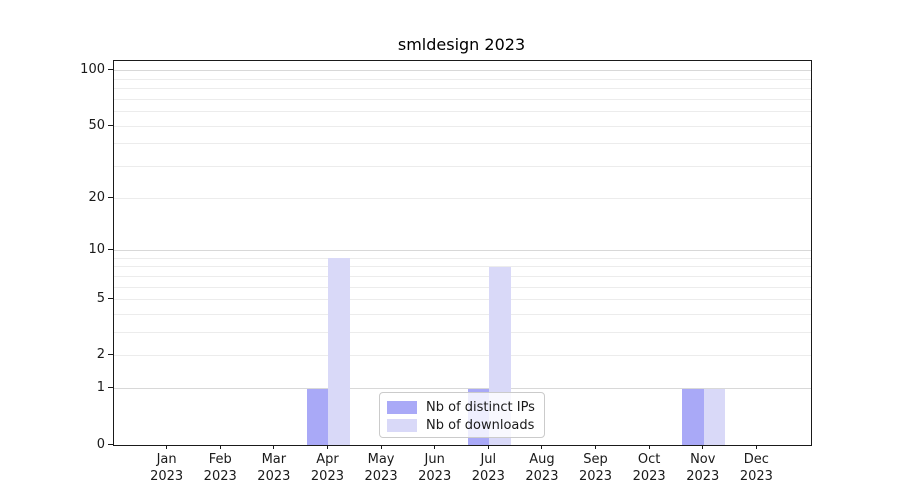  What do you see at coordinates (100, 355) in the screenshot?
I see `y-tick-label: 2` at bounding box center [100, 355].